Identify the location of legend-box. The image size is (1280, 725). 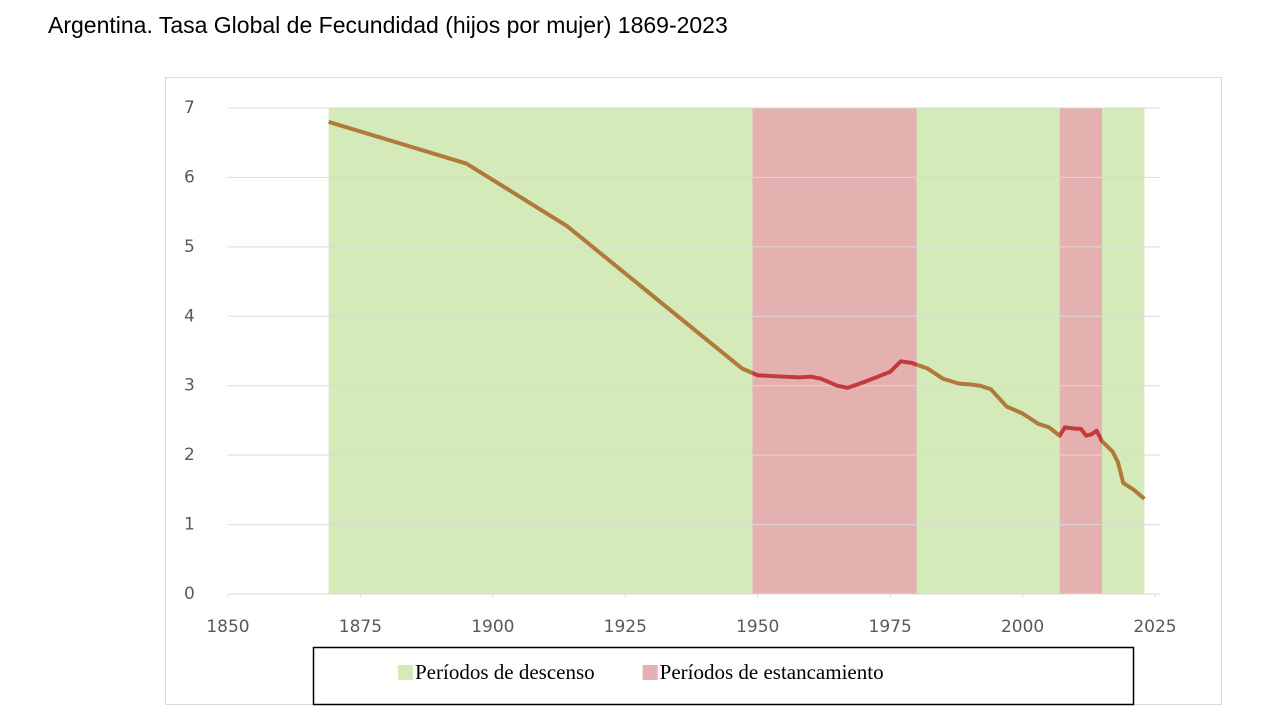
(723, 676).